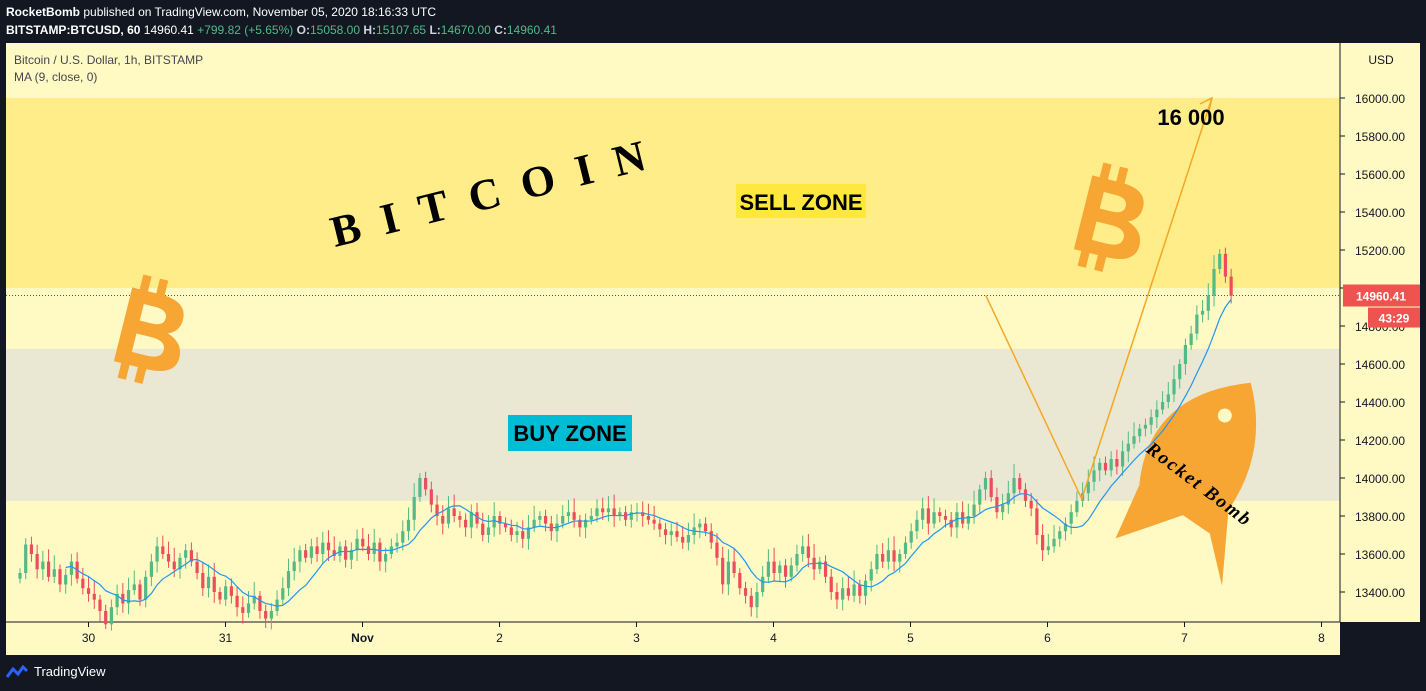 This screenshot has height=691, width=1426. I want to click on price-badge-bg, so click(1381, 295).